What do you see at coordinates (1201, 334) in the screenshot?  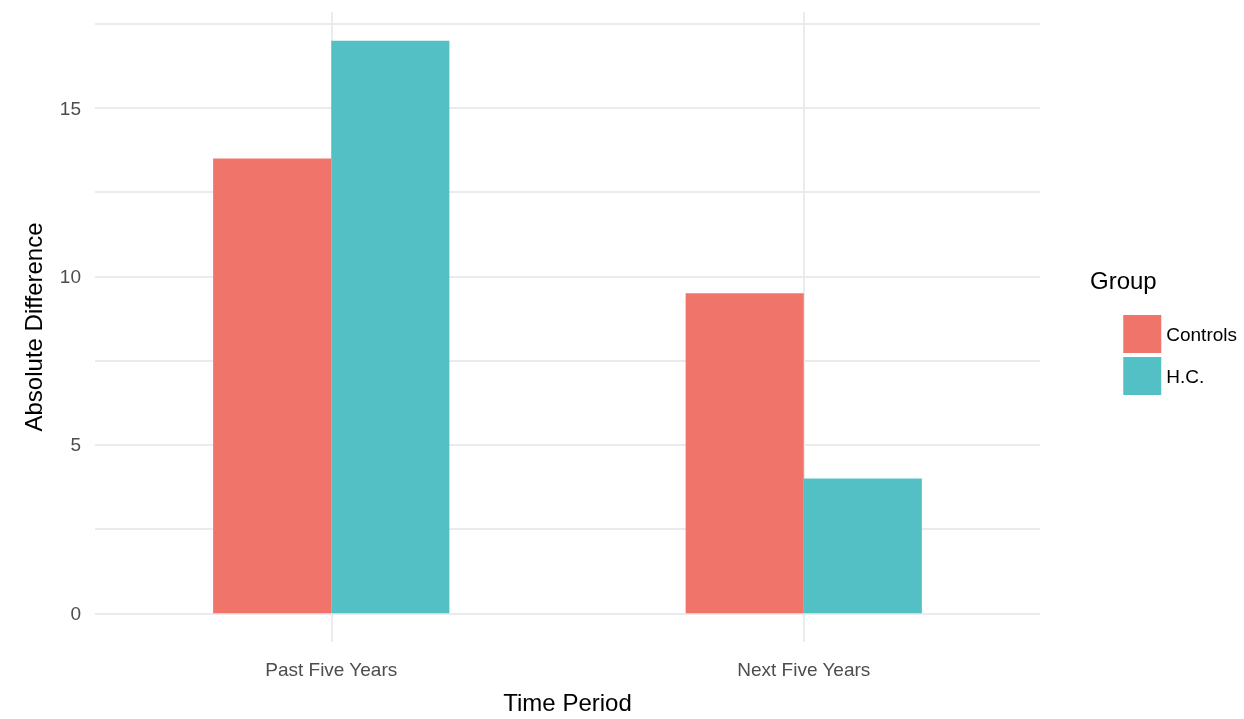 I see `legend-label: Controls` at bounding box center [1201, 334].